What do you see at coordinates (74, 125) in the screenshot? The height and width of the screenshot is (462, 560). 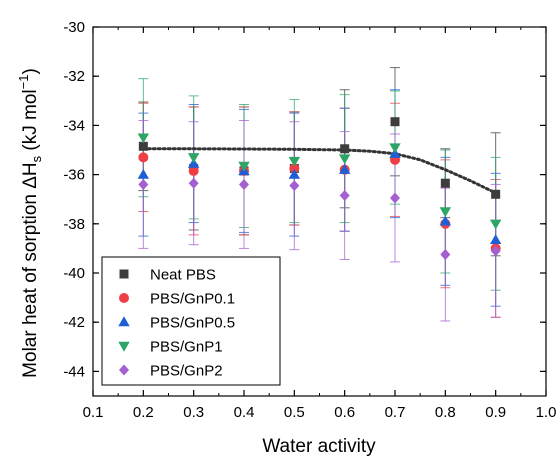 I see `y-tick-label: -34` at bounding box center [74, 125].